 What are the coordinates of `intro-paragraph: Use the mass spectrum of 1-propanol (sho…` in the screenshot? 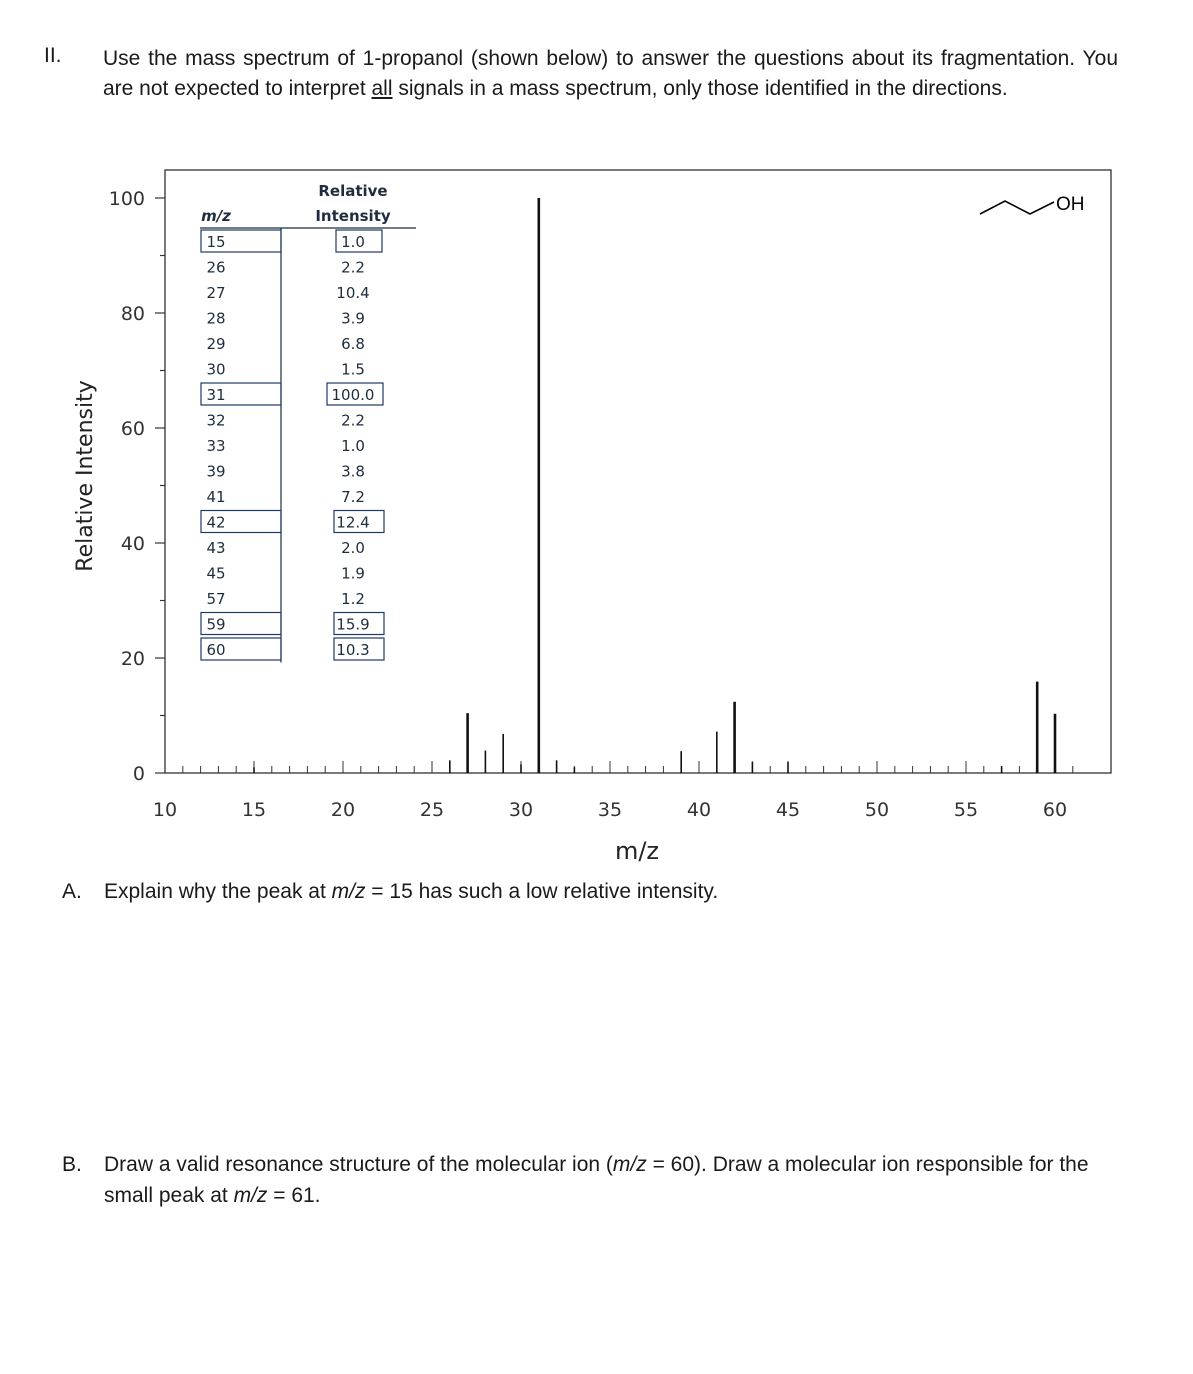 It's located at (610, 74).